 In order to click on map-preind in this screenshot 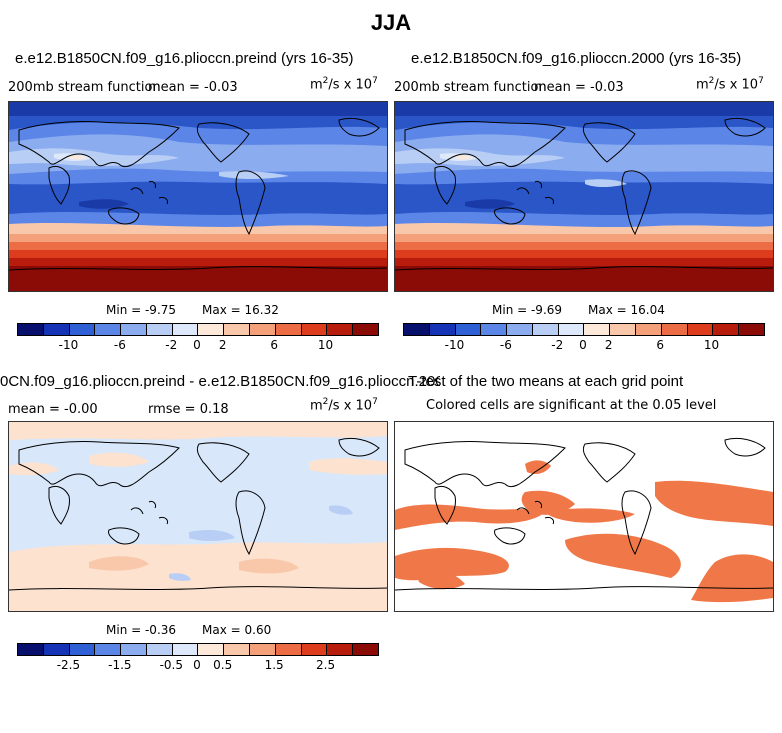, I will do `click(198, 196)`.